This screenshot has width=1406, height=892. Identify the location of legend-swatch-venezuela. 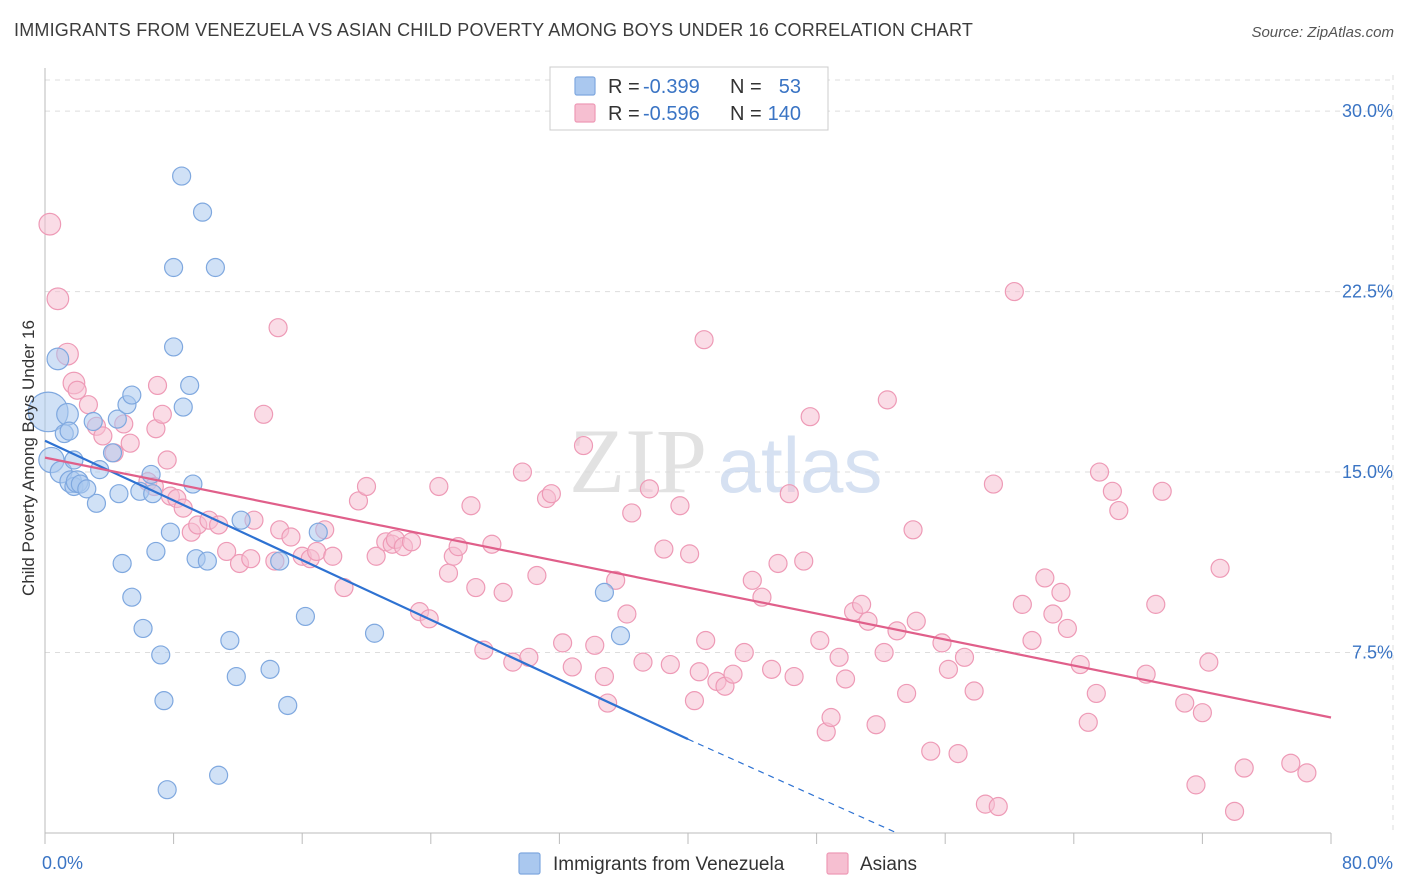
(585, 86).